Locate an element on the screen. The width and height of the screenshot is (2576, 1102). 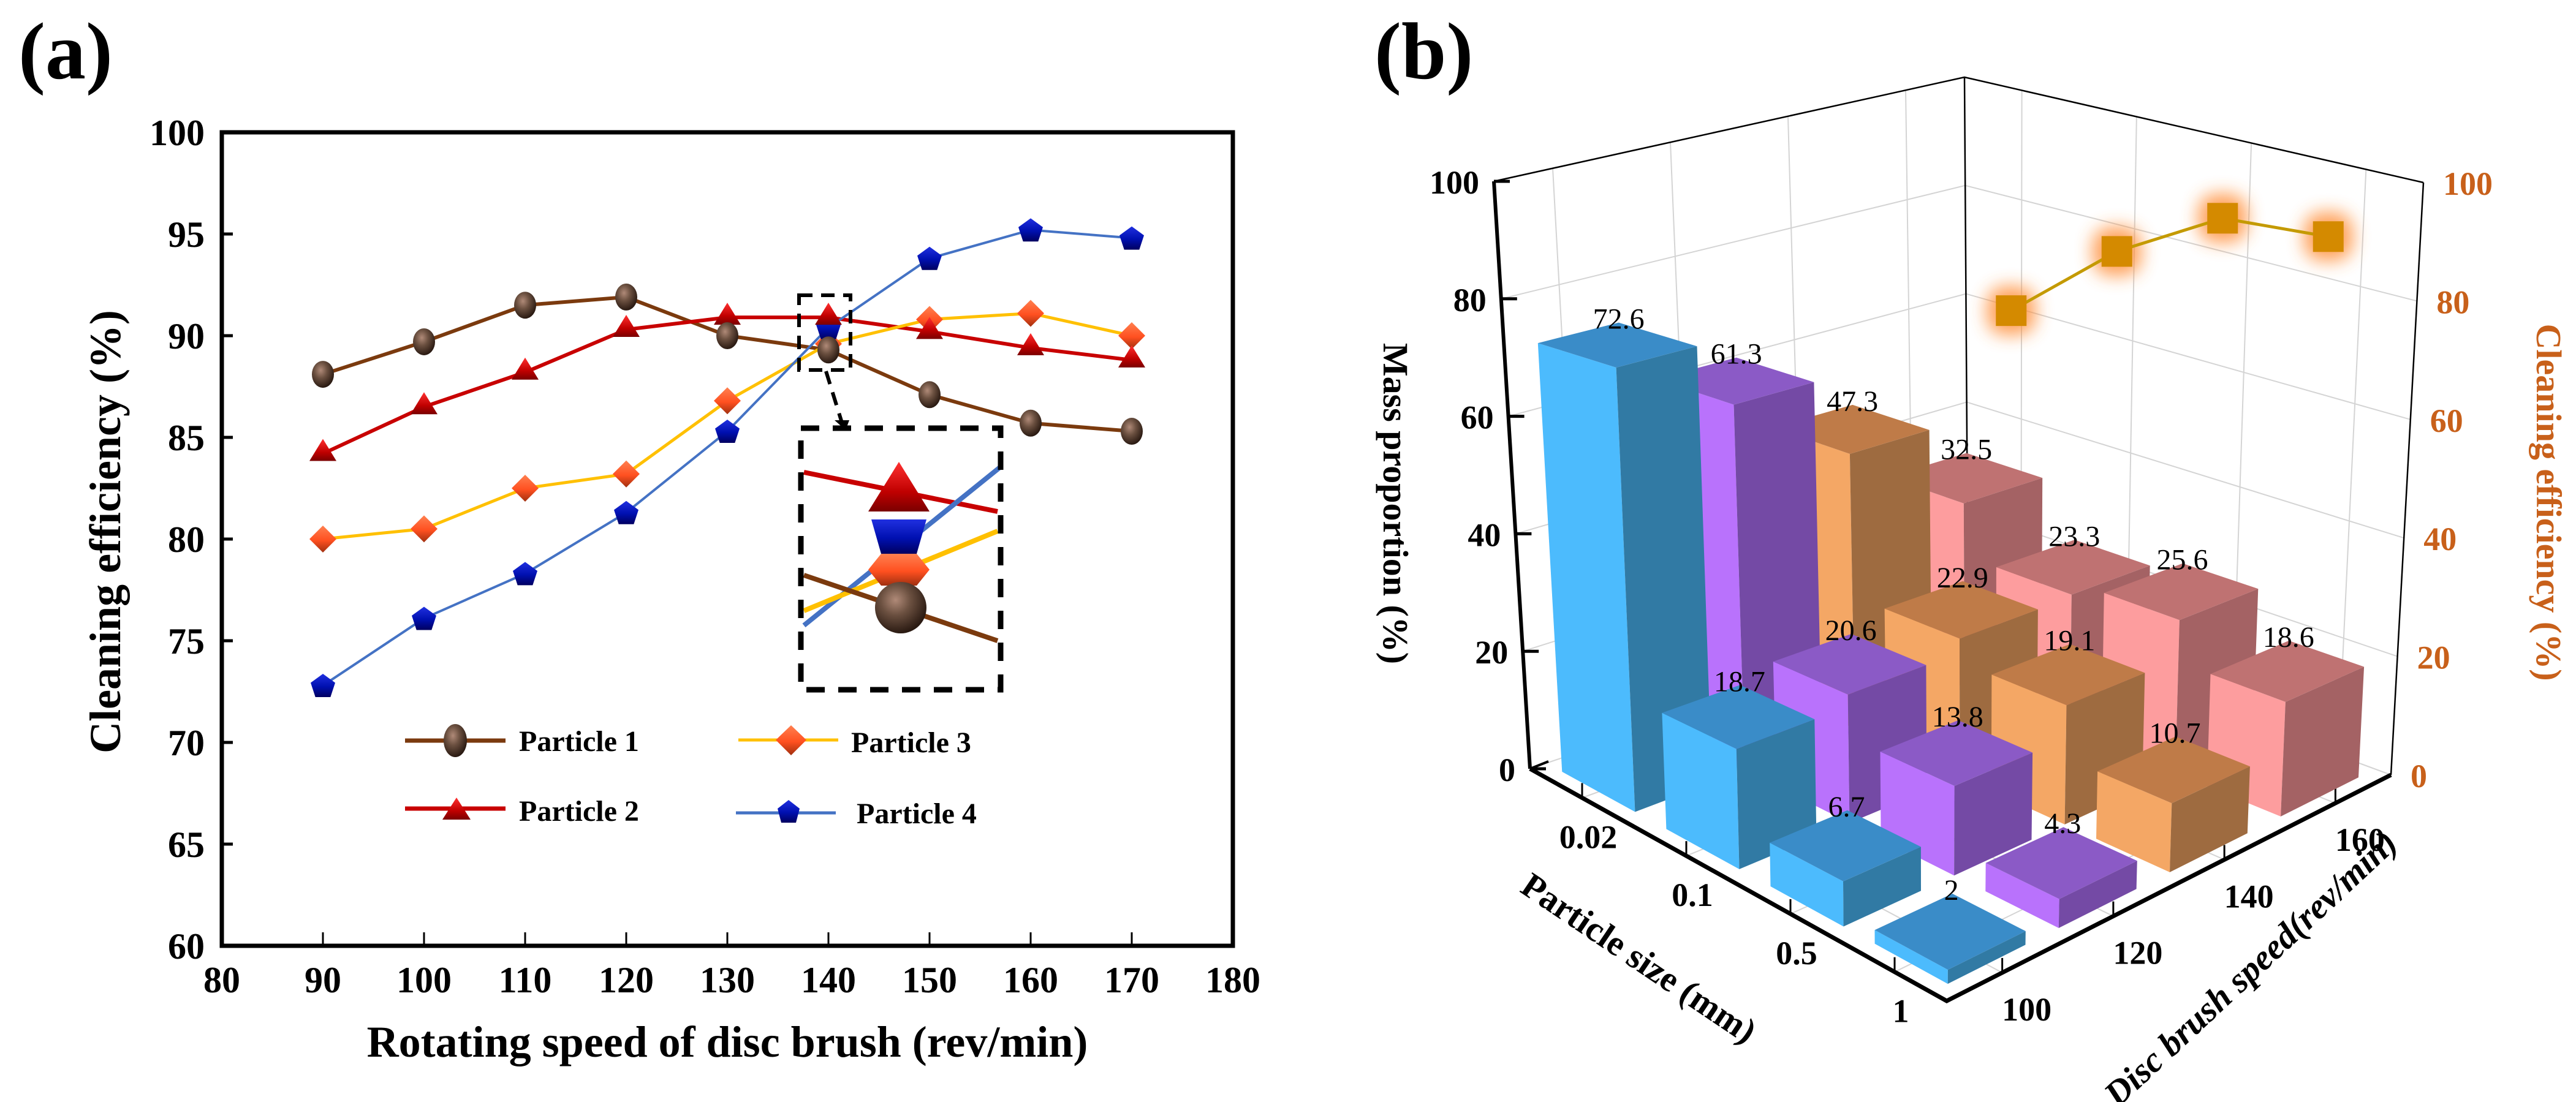
particle-size-label: 0.1 is located at coordinates (1692, 895).